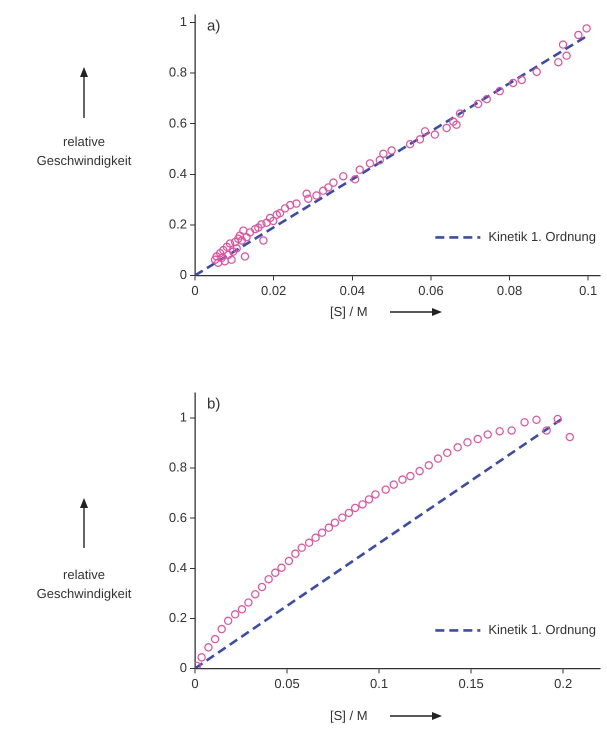 Image resolution: width=607 pixels, height=729 pixels. What do you see at coordinates (471, 683) in the screenshot?
I see `x-tick-label: 0.15` at bounding box center [471, 683].